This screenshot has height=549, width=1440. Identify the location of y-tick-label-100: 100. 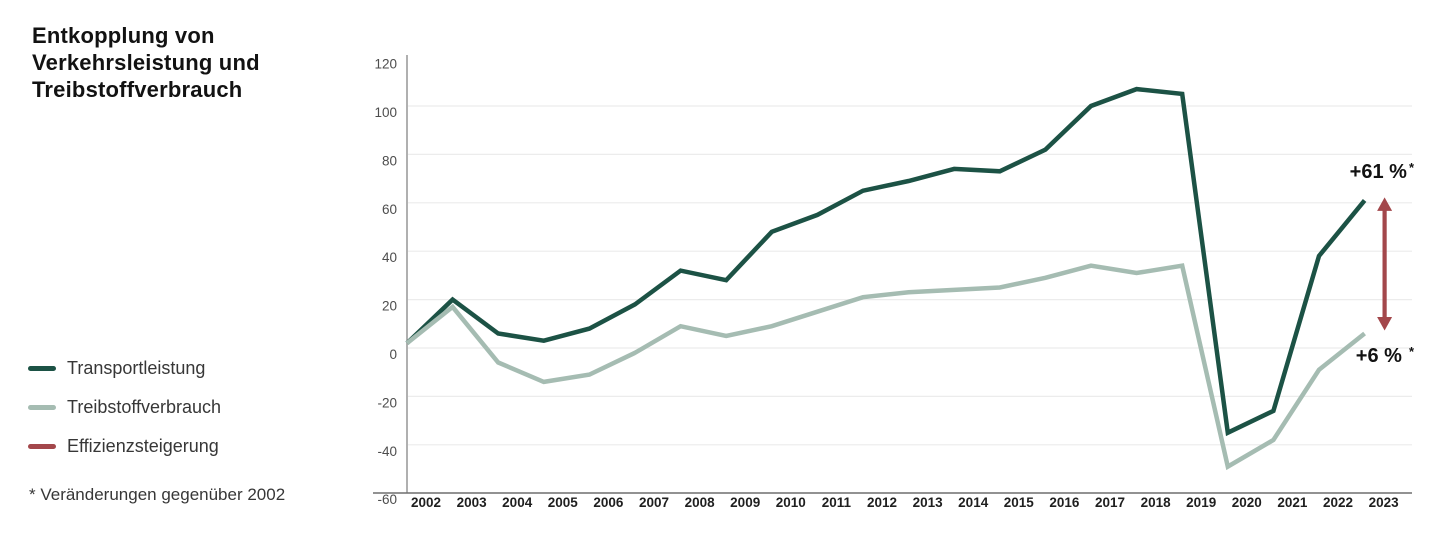
(385, 112).